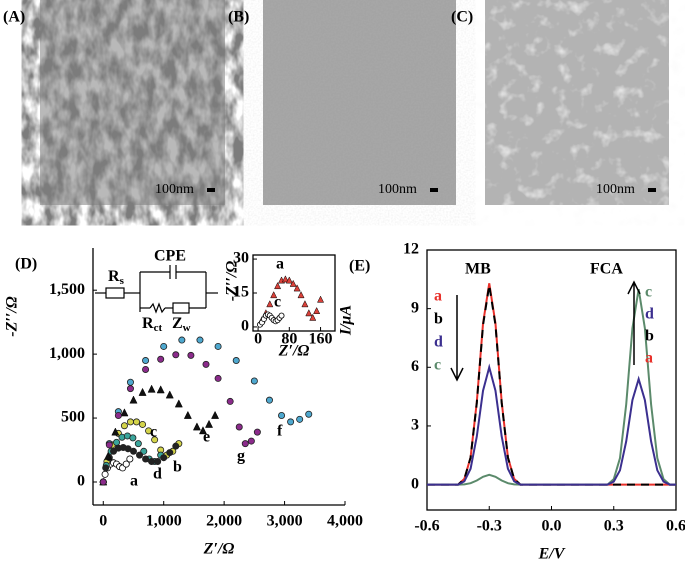  Describe the element at coordinates (157, 474) in the screenshot. I see `series-label: d` at that location.